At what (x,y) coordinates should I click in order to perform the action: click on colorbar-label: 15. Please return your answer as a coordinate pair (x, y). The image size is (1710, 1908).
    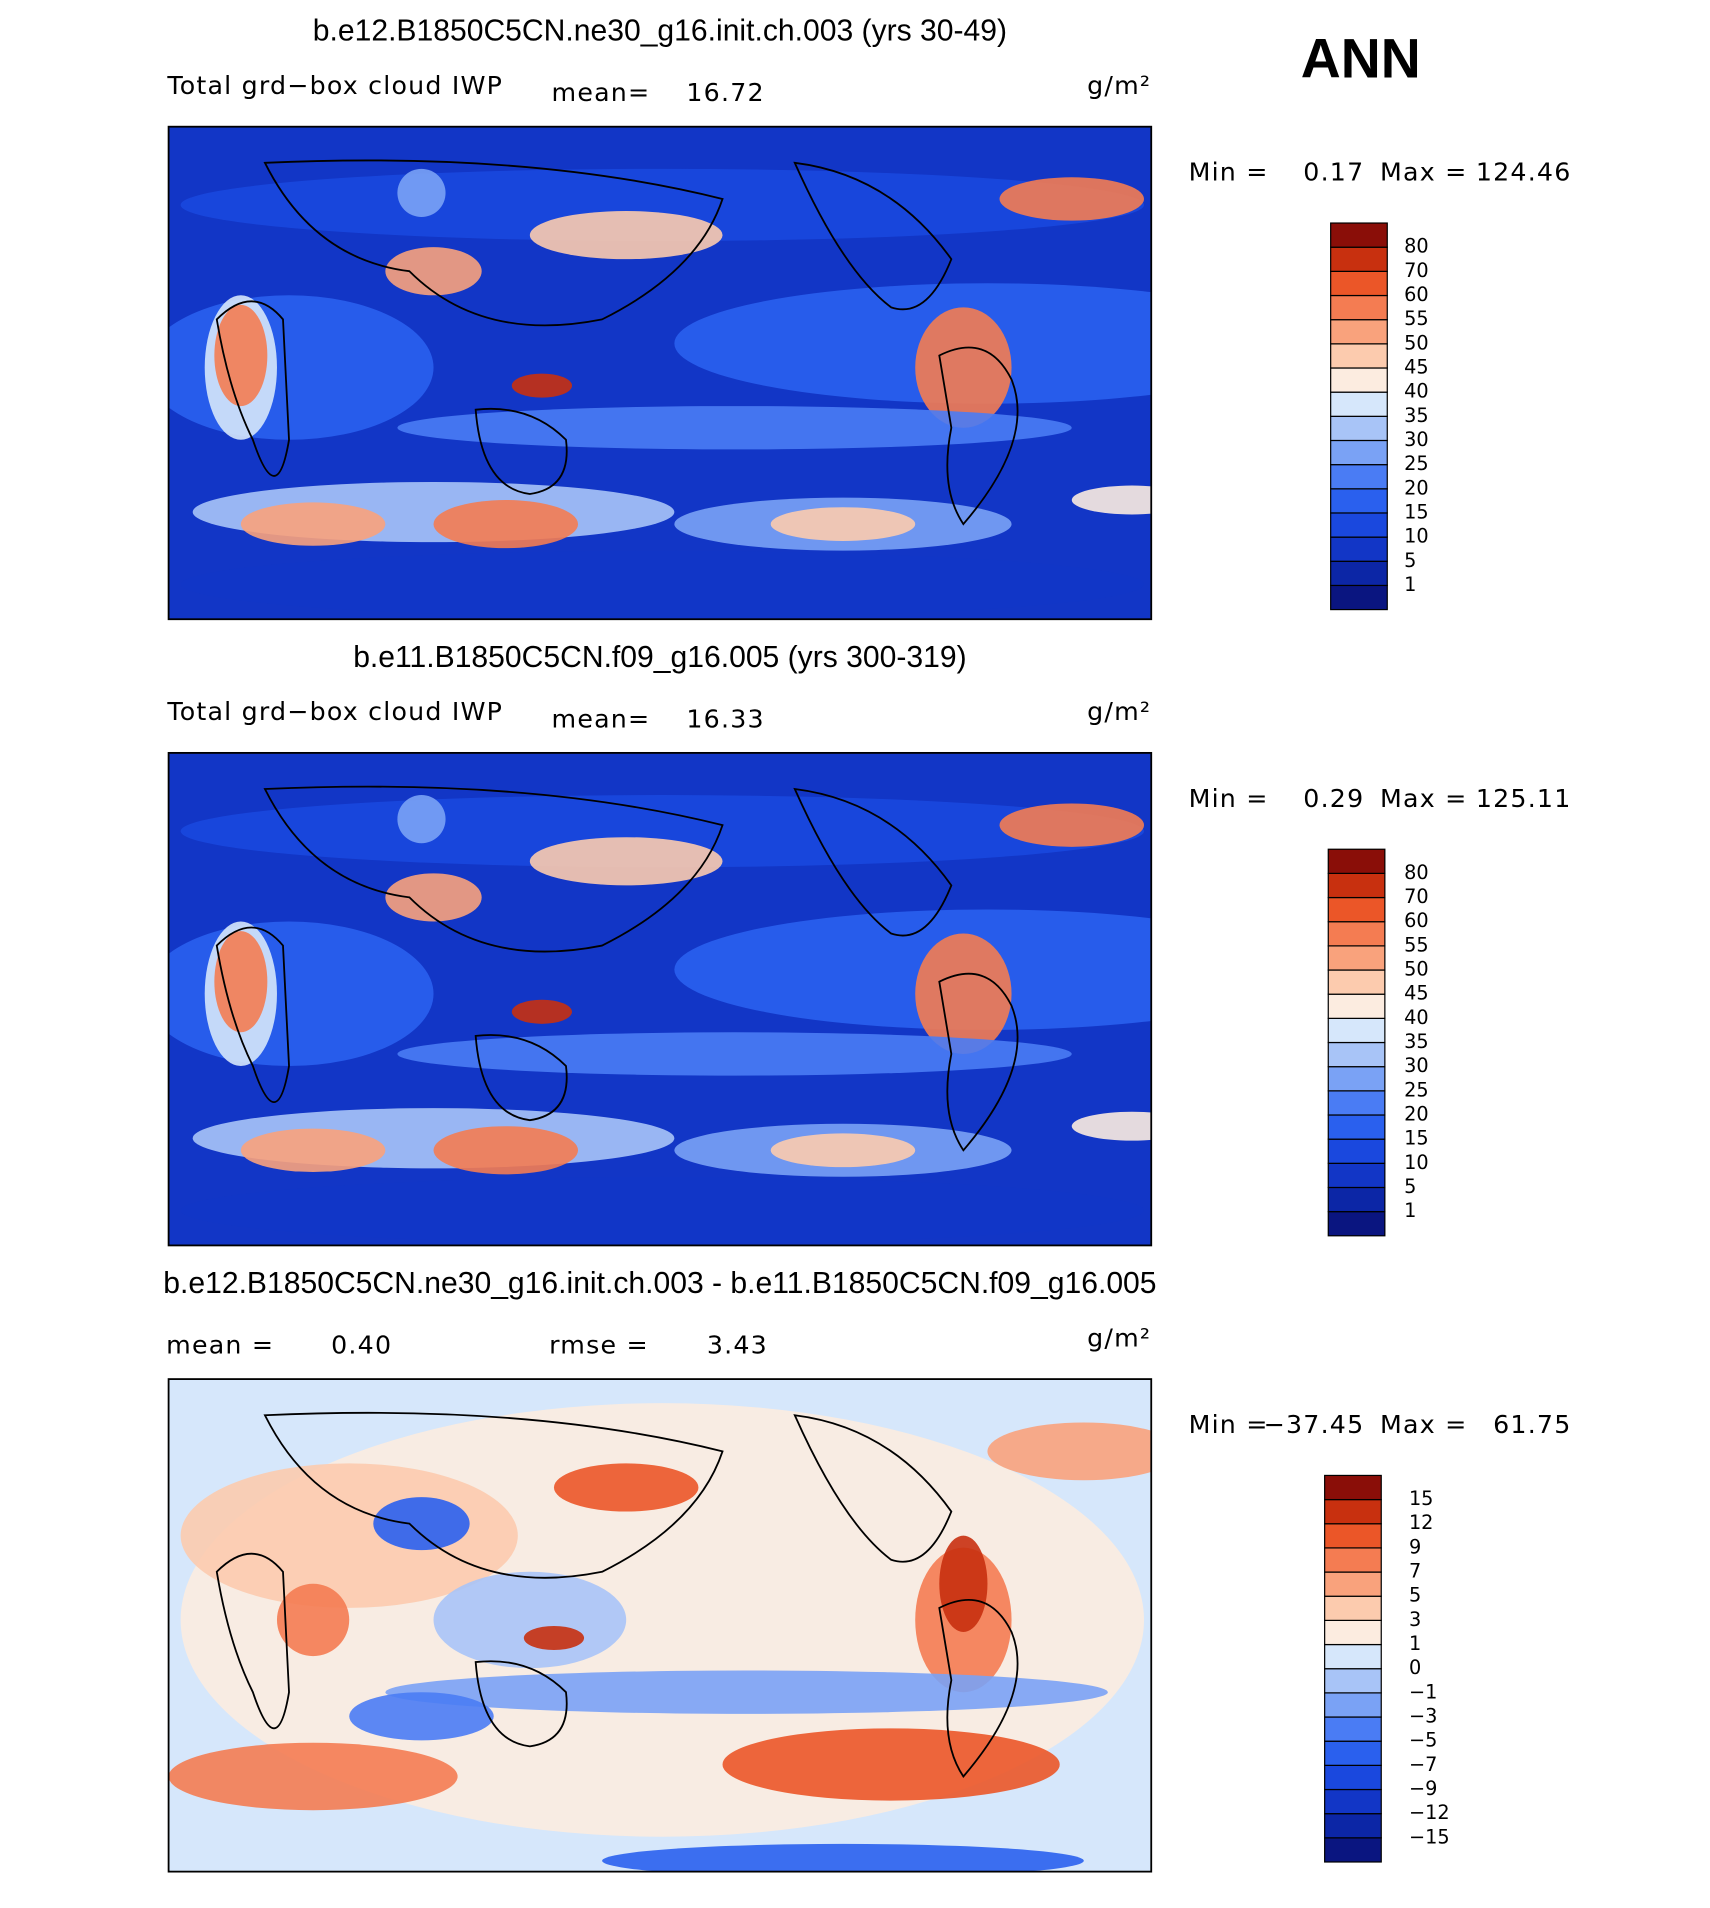
    Looking at the image, I should click on (1421, 1498).